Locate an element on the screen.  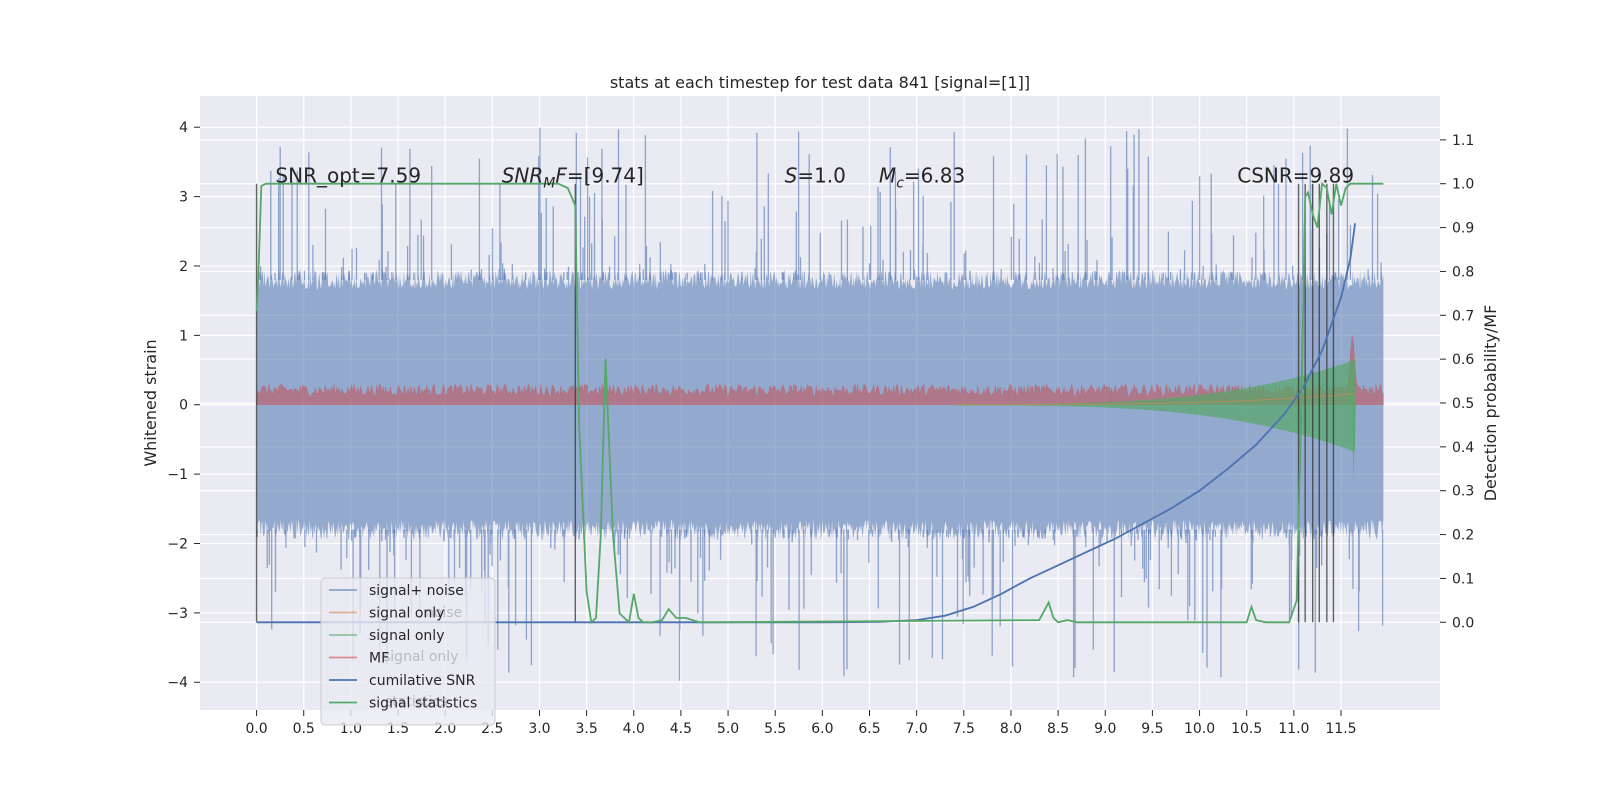
y2-tick-label: 0.4 is located at coordinates (1463, 448).